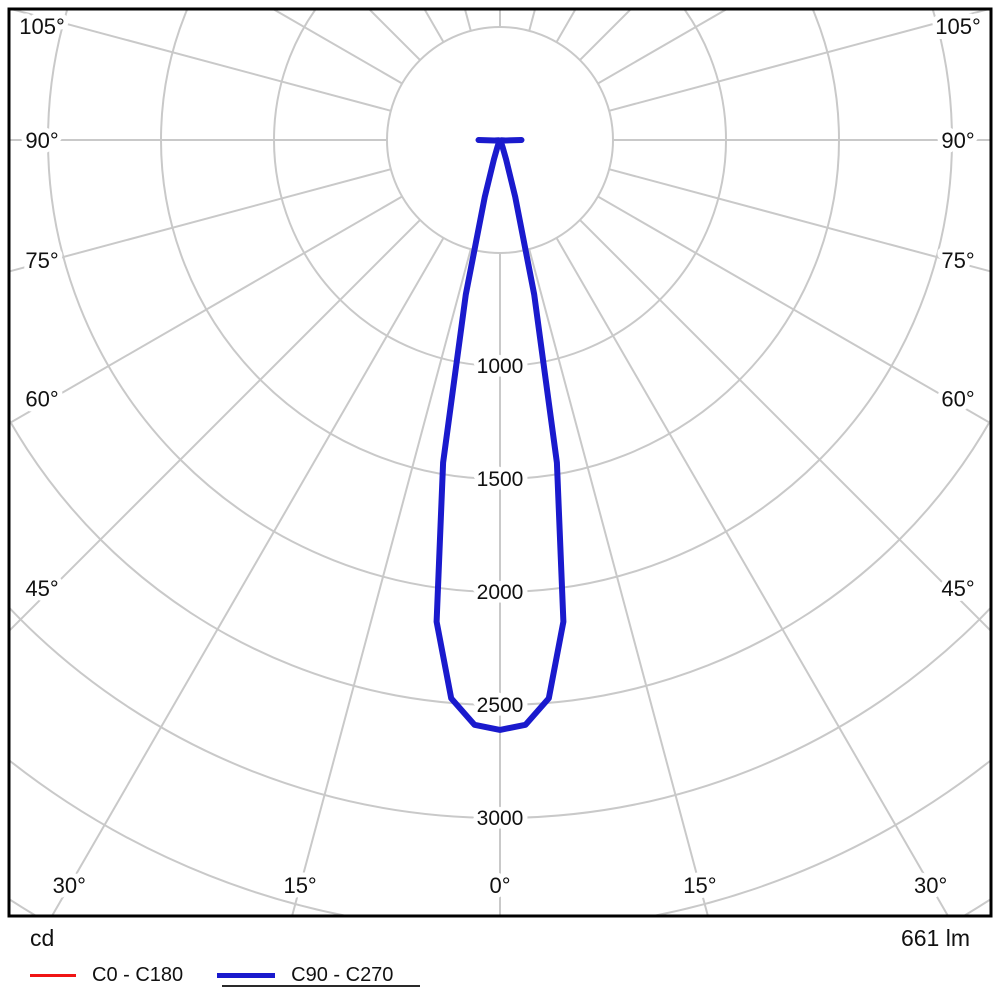 The image size is (1000, 1000). What do you see at coordinates (138, 975) in the screenshot?
I see `legend-label-c0-c180: C0 - C180` at bounding box center [138, 975].